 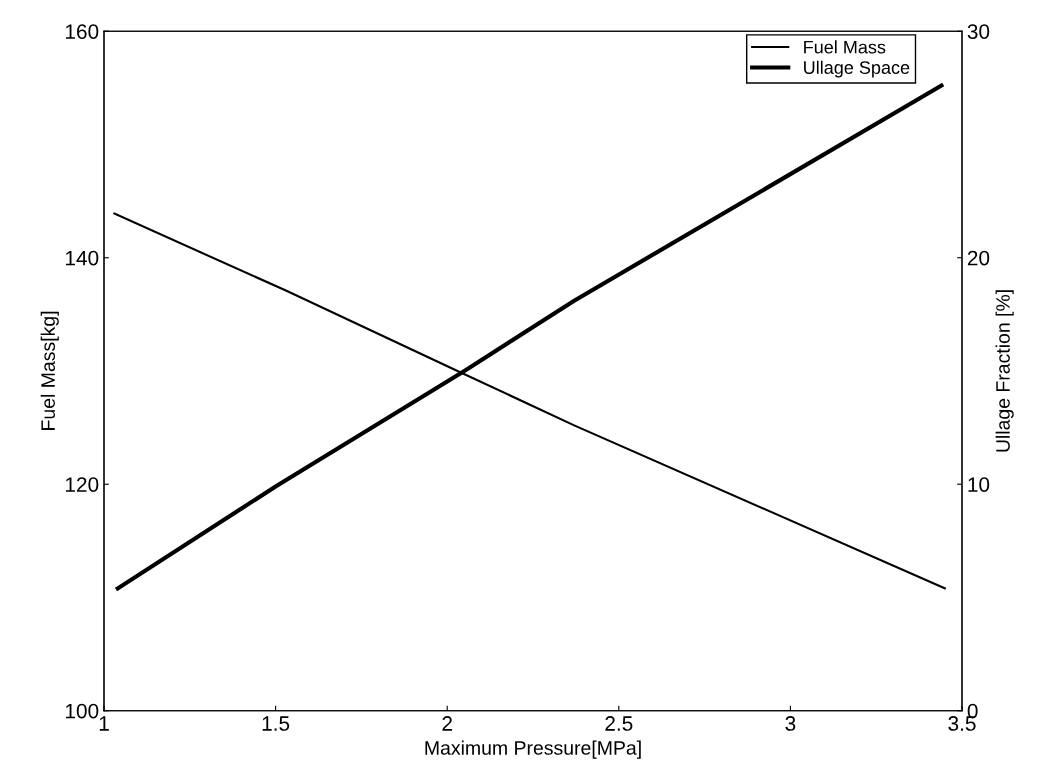 I want to click on legend-label: Ullage Space, so click(x=857, y=69).